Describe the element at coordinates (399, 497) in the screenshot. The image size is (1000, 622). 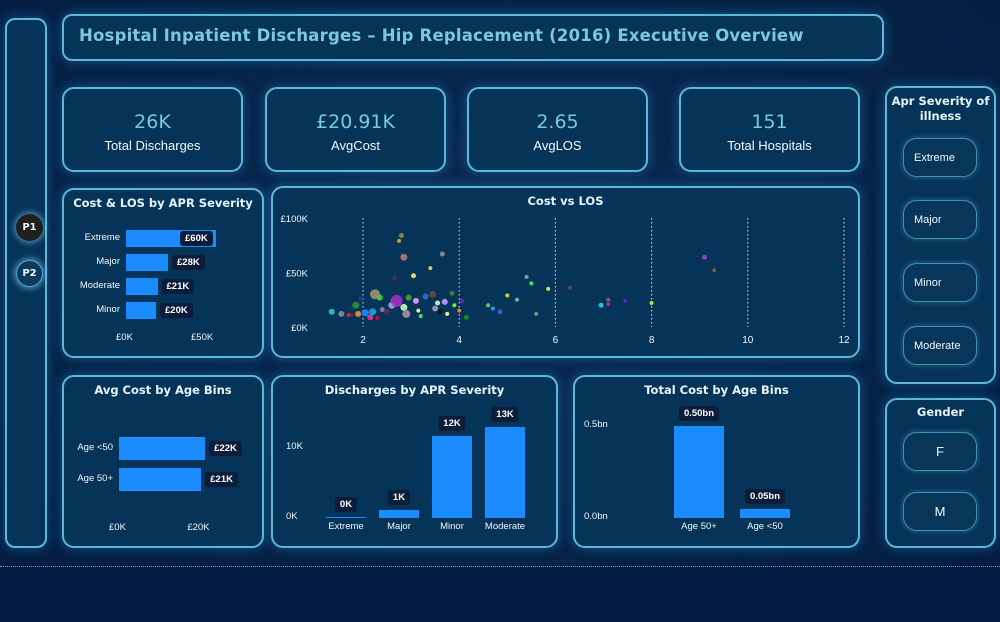
I see `data-label: 1K` at that location.